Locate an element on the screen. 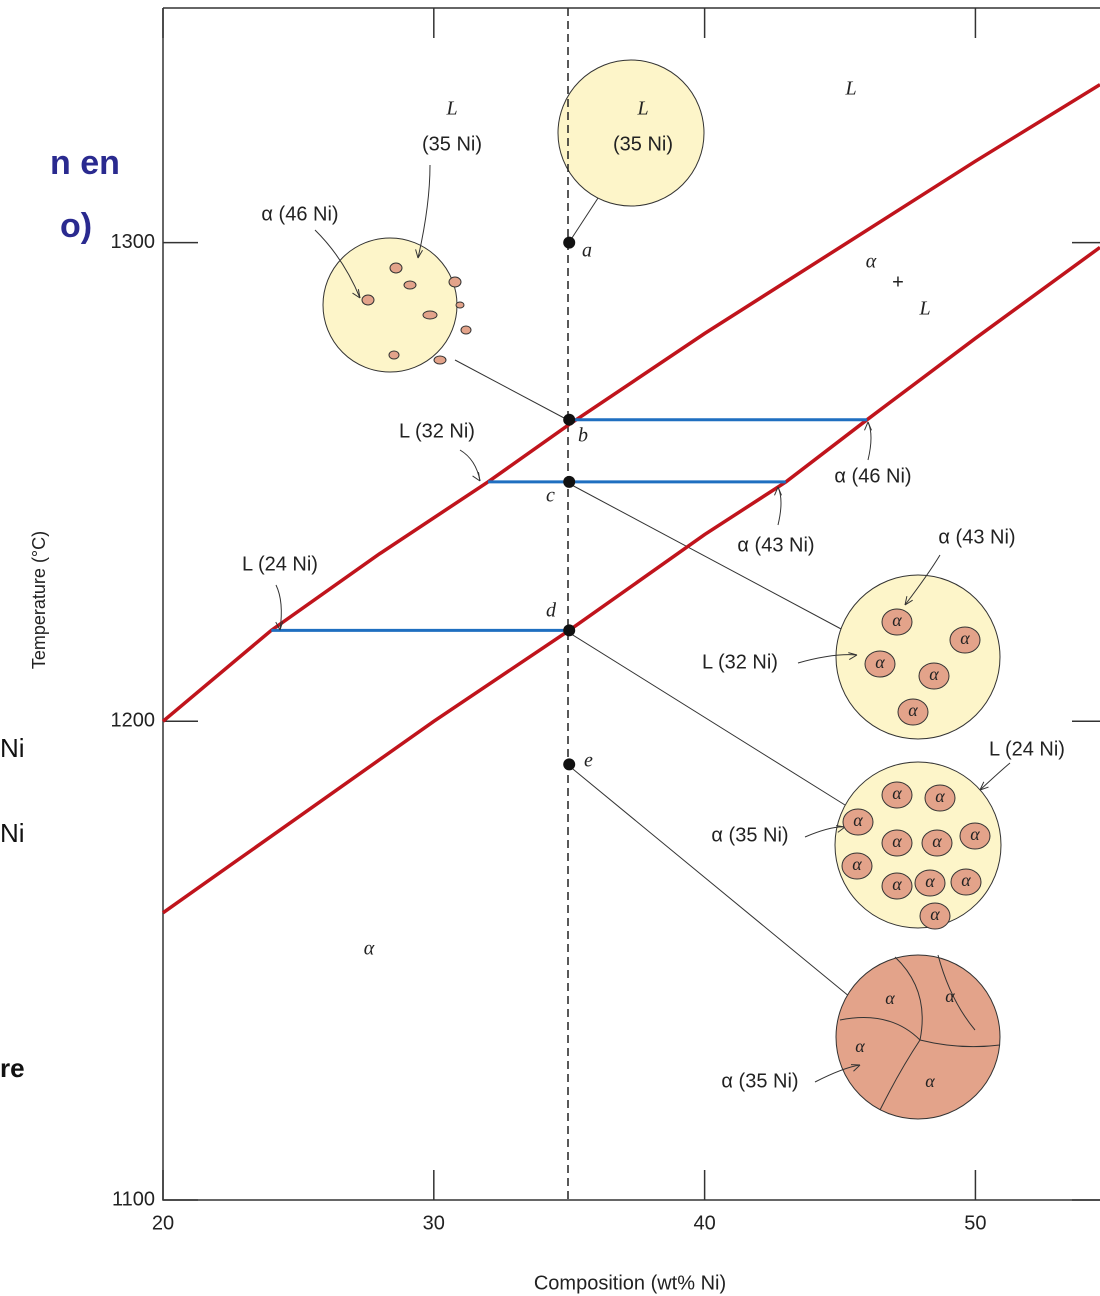 This screenshot has height=1296, width=1100. microstructure-e is located at coordinates (918, 1037).